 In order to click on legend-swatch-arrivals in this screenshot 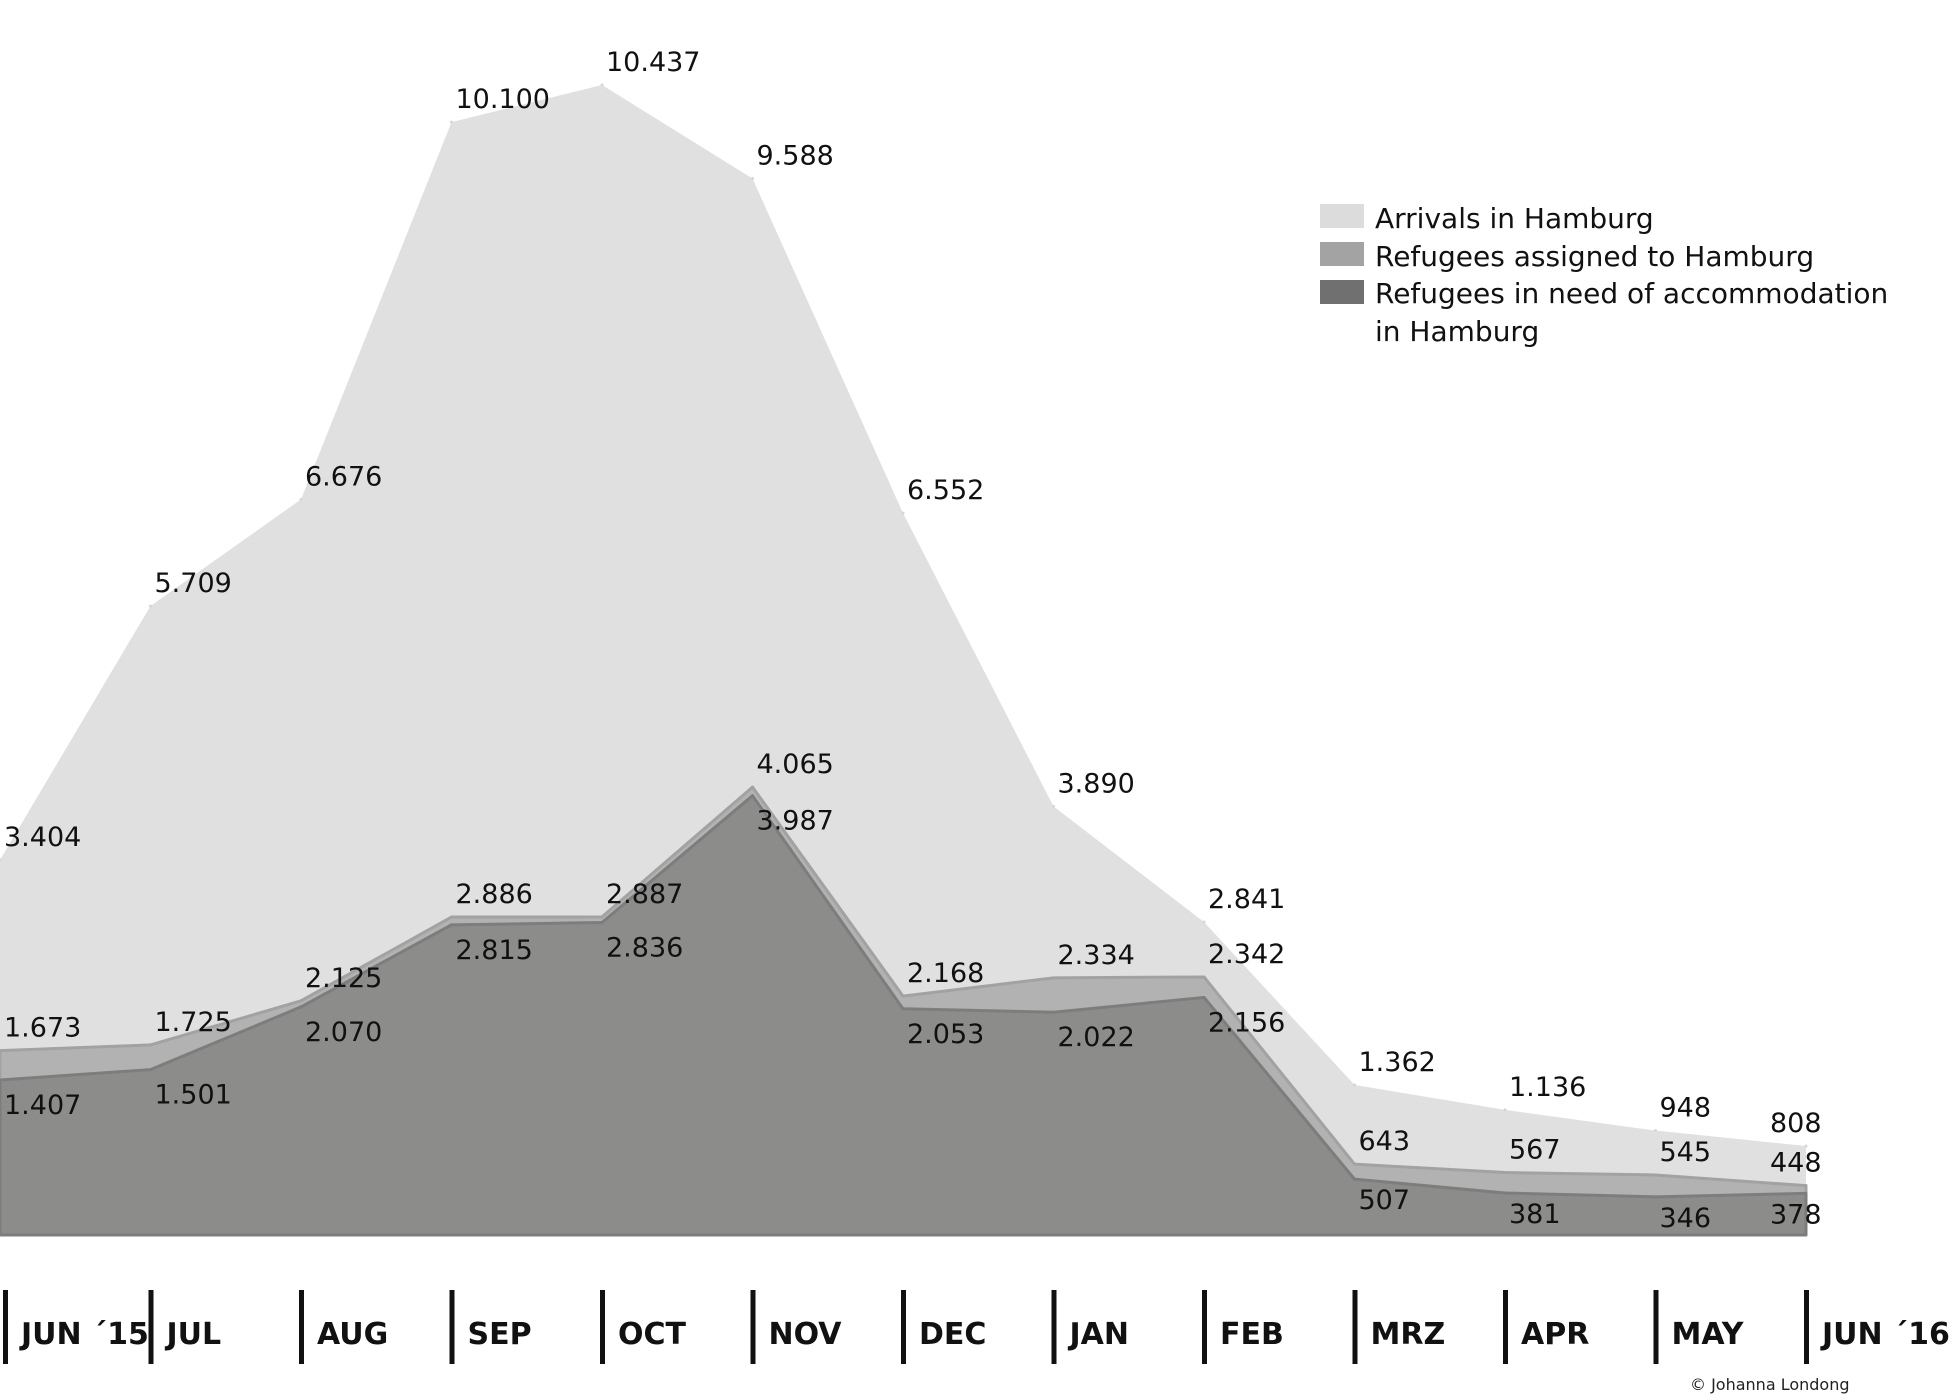, I will do `click(1342, 216)`.